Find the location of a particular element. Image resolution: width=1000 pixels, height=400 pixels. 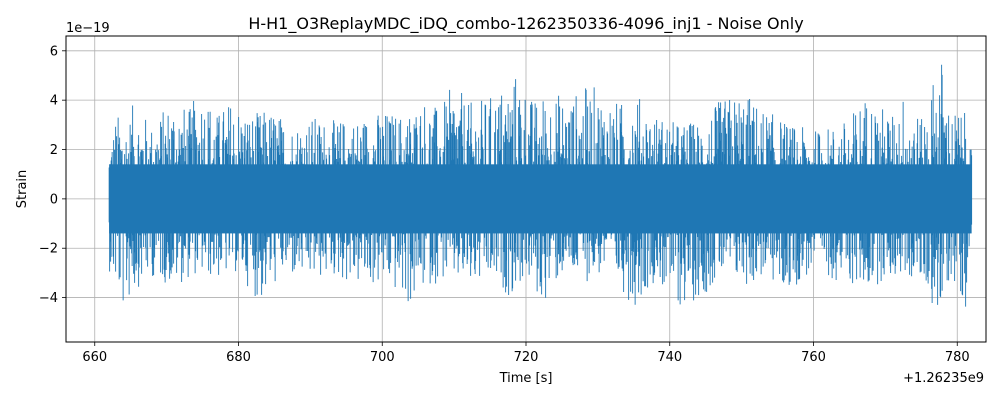

y-tick-label: 4 is located at coordinates (54, 101).